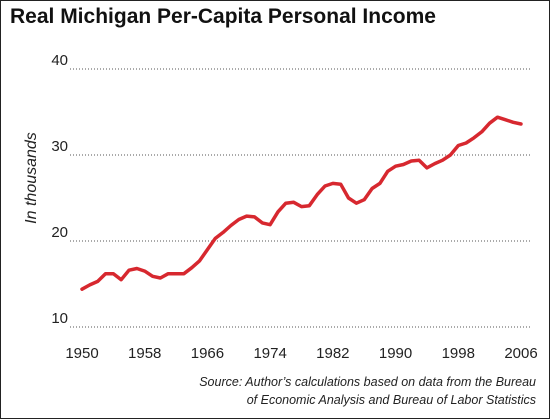  I want to click on x-tick-label: 1966, so click(207, 353).